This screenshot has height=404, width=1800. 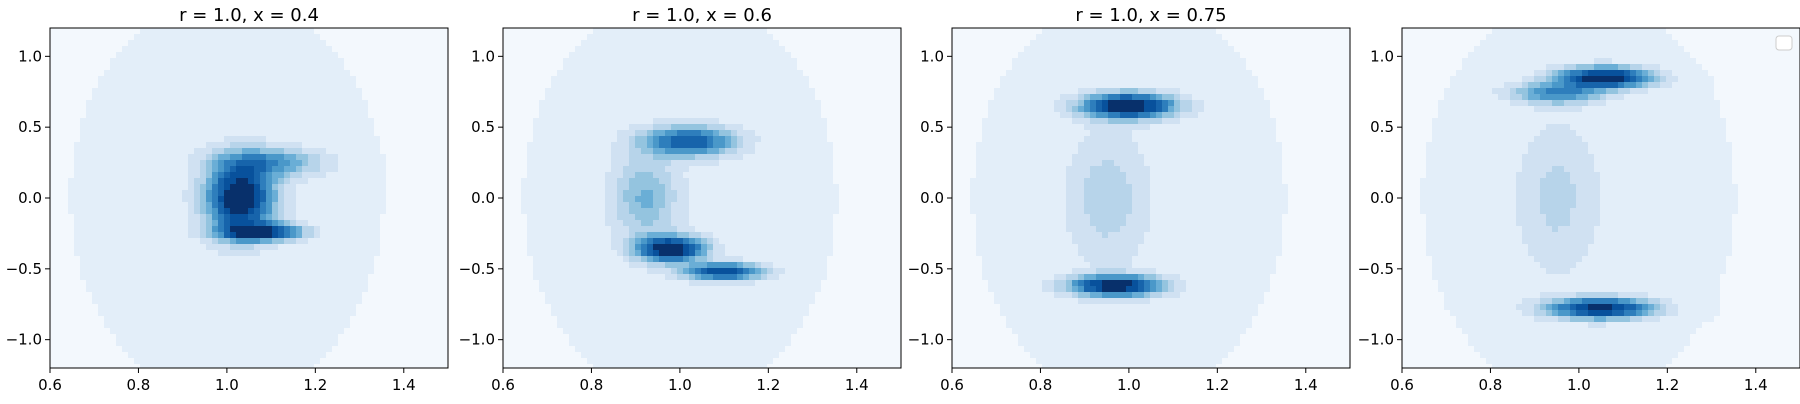 I want to click on panel-title: r = 1.0, x = 0.4, so click(x=249, y=15).